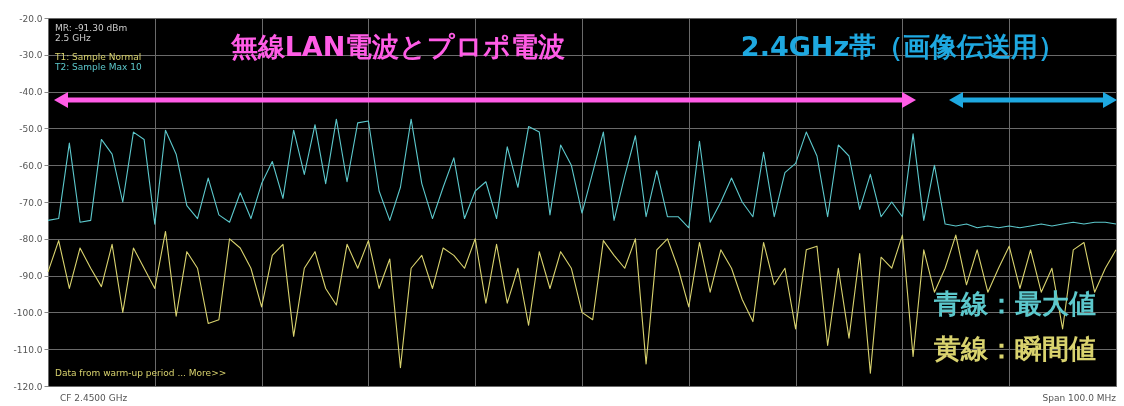 The height and width of the screenshot is (406, 1124). I want to click on annotation: Data from warm-up period ... More>>, so click(141, 373).